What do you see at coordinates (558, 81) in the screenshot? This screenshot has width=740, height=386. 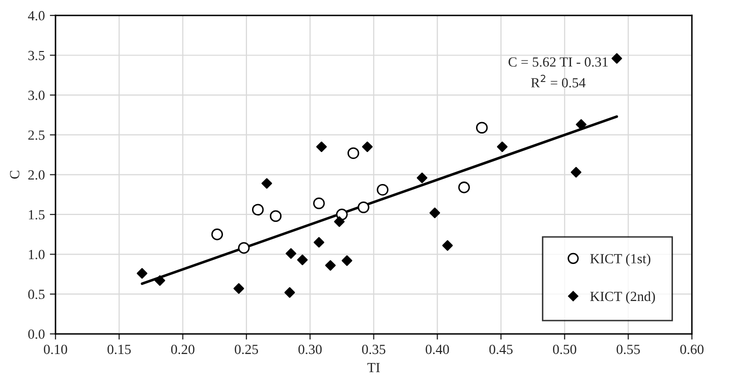 I see `annotation: R$^{2}$ = 0.54` at bounding box center [558, 81].